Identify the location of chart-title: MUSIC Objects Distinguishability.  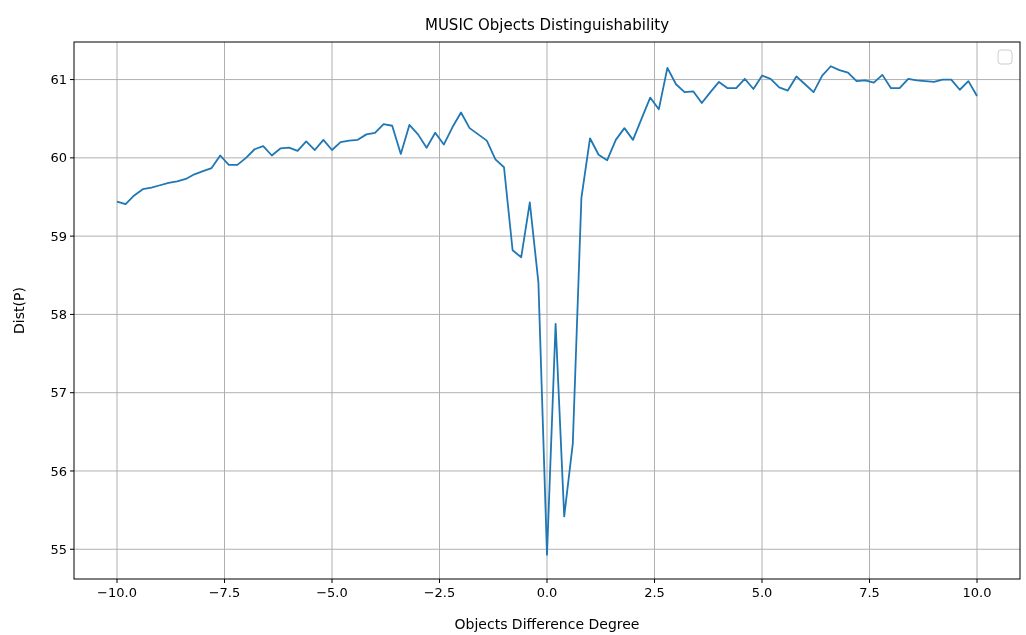
(547, 25).